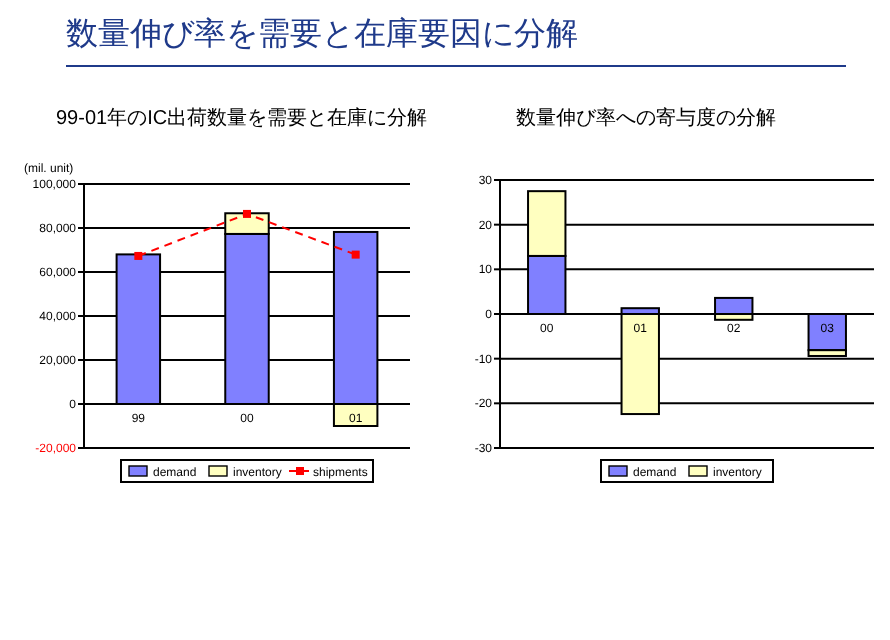 The height and width of the screenshot is (640, 890). Describe the element at coordinates (322, 33) in the screenshot. I see `text: 数量伸び率を需要と在庫要因に分解` at that location.